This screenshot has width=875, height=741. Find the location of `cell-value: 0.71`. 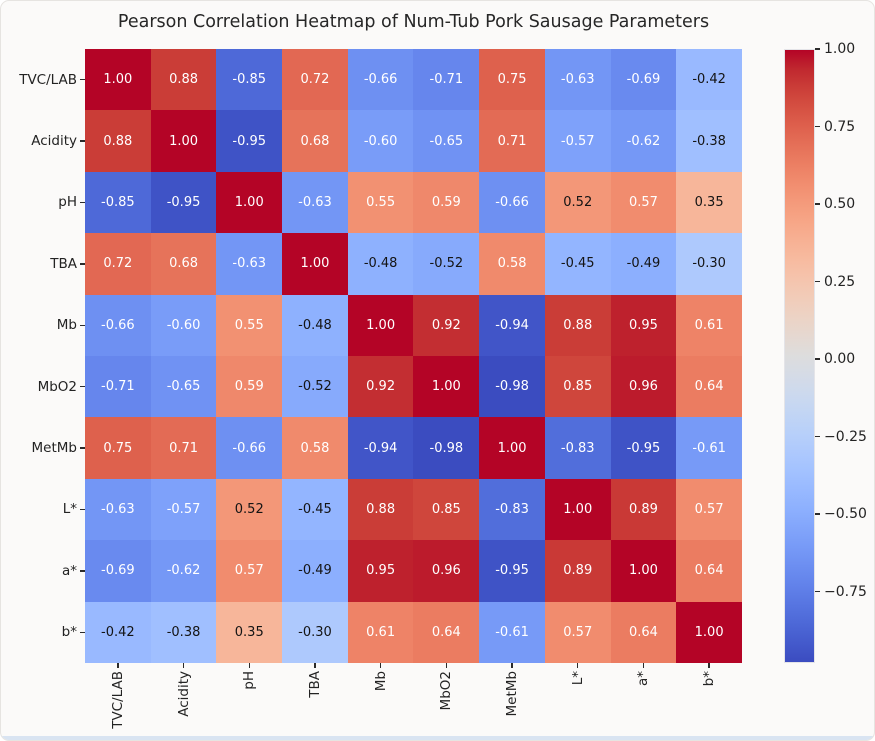

cell-value: 0.71 is located at coordinates (184, 448).